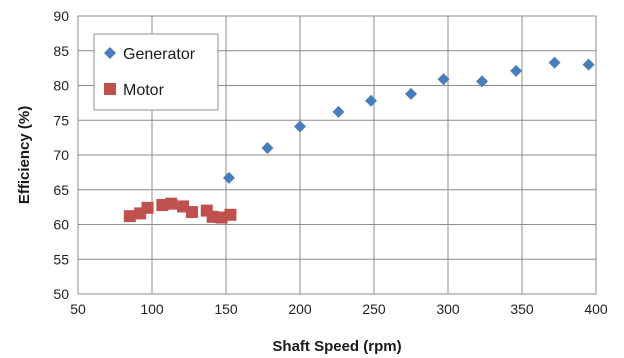 This screenshot has width=624, height=358. Describe the element at coordinates (300, 309) in the screenshot. I see `x-tick-label: 200` at that location.